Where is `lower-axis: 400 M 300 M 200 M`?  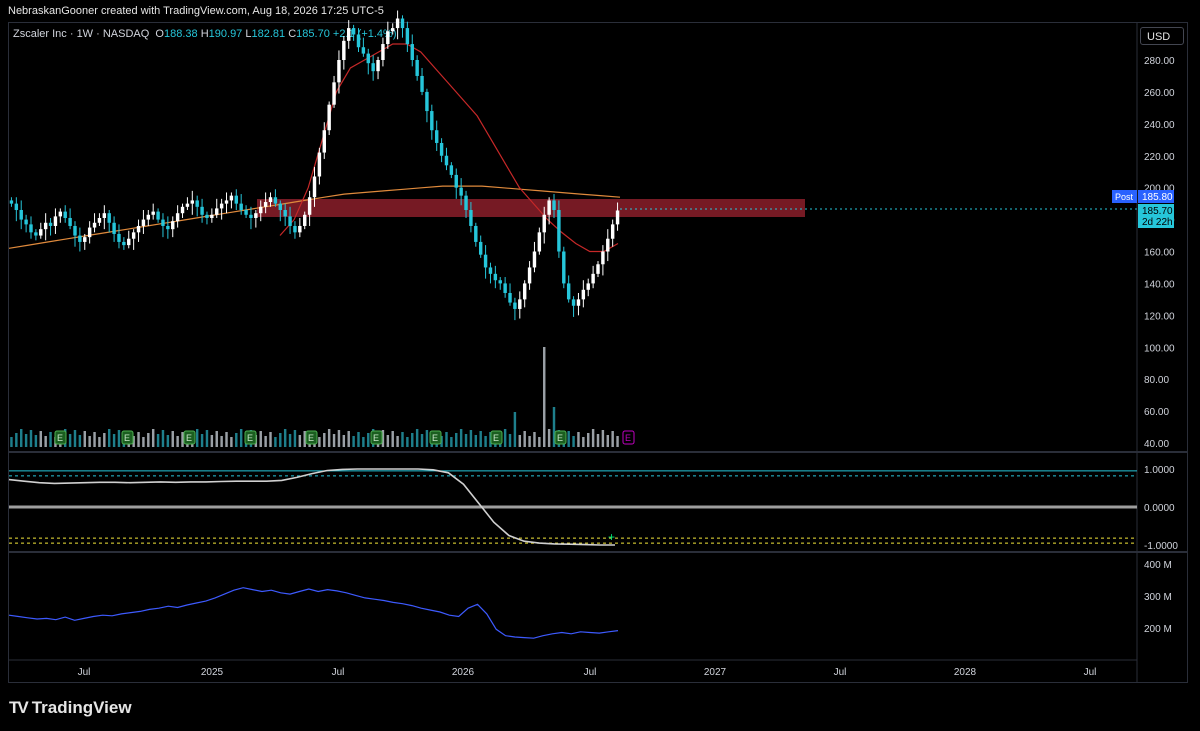 lower-axis: 400 M 300 M 200 M is located at coordinates (1158, 597).